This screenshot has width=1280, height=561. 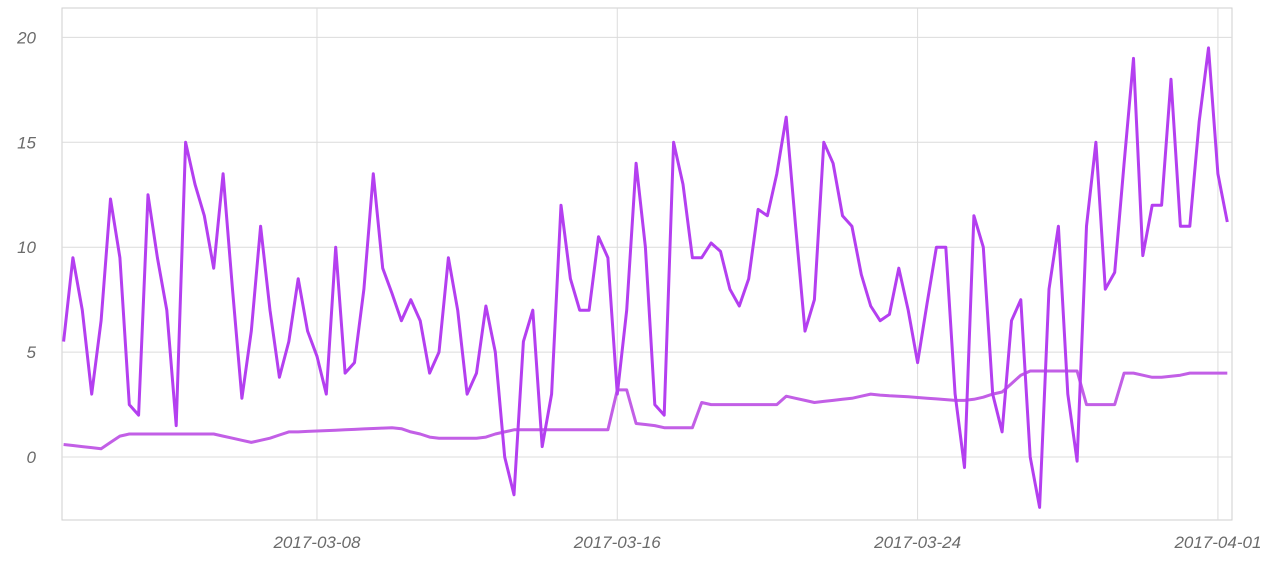 I want to click on x-tick-label: 2017-03-08, so click(x=316, y=542).